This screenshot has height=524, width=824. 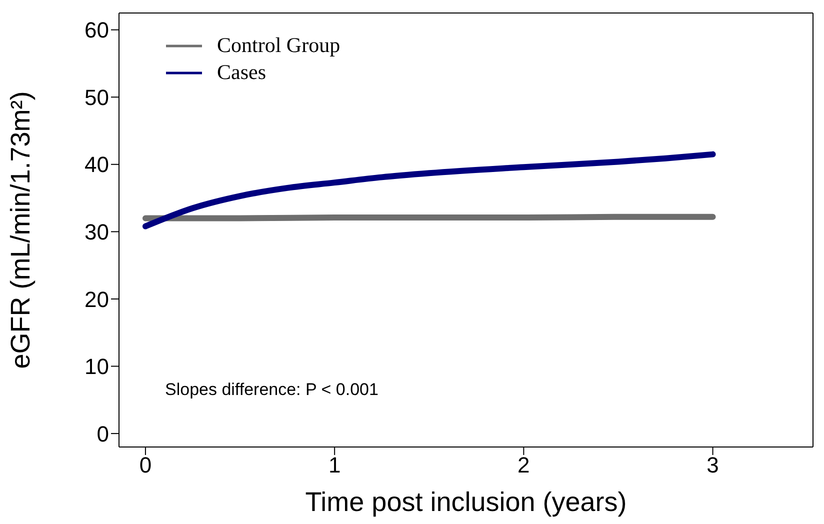 What do you see at coordinates (96, 30) in the screenshot?
I see `y-tick-label: 60` at bounding box center [96, 30].